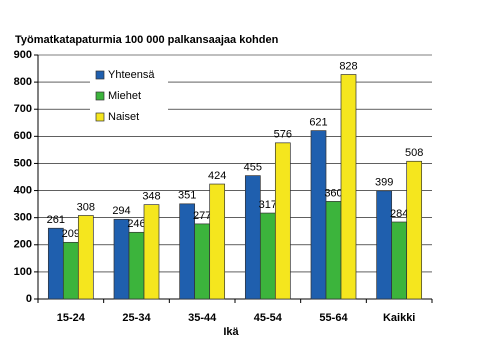  I want to click on y-tick-label: 600, so click(23, 136).